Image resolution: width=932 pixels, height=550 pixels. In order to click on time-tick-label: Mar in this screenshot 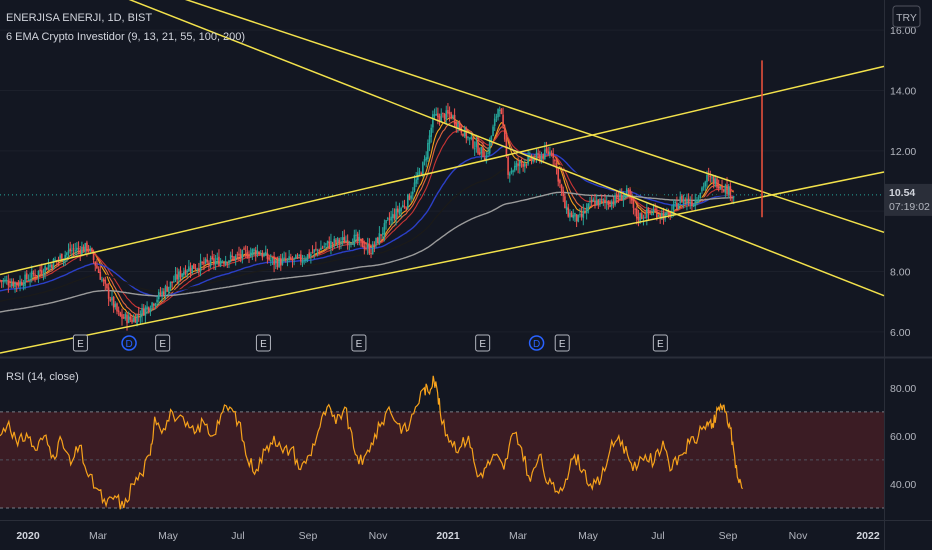, I will do `click(518, 536)`.